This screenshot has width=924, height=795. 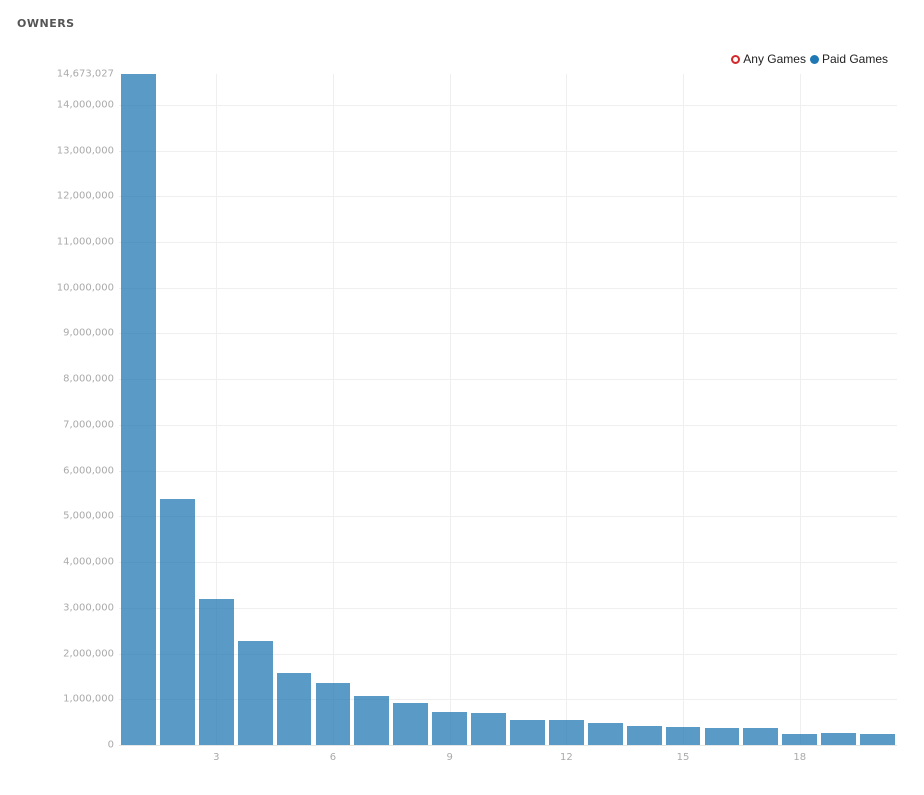 I want to click on y-tick-label: 8,000,000, so click(x=88, y=379).